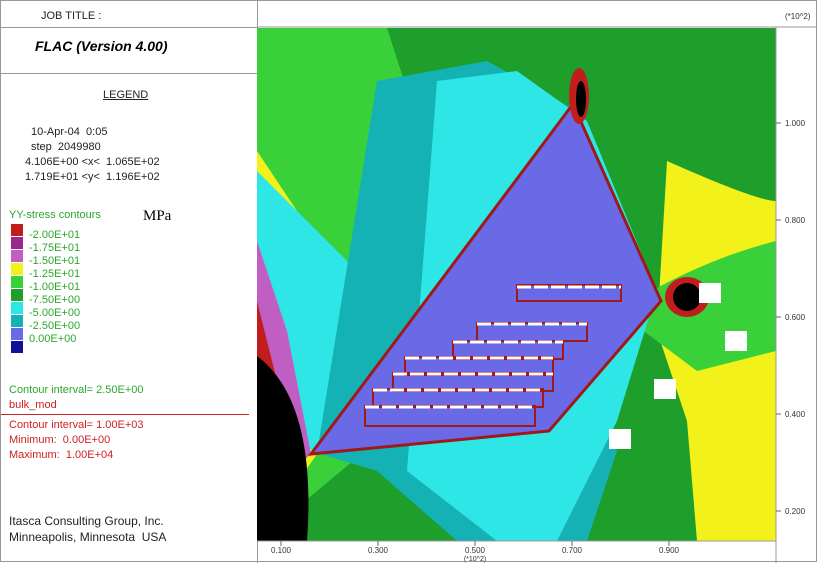 This screenshot has width=817, height=563. What do you see at coordinates (795, 414) in the screenshot?
I see `y-tick-label: 0.400` at bounding box center [795, 414].